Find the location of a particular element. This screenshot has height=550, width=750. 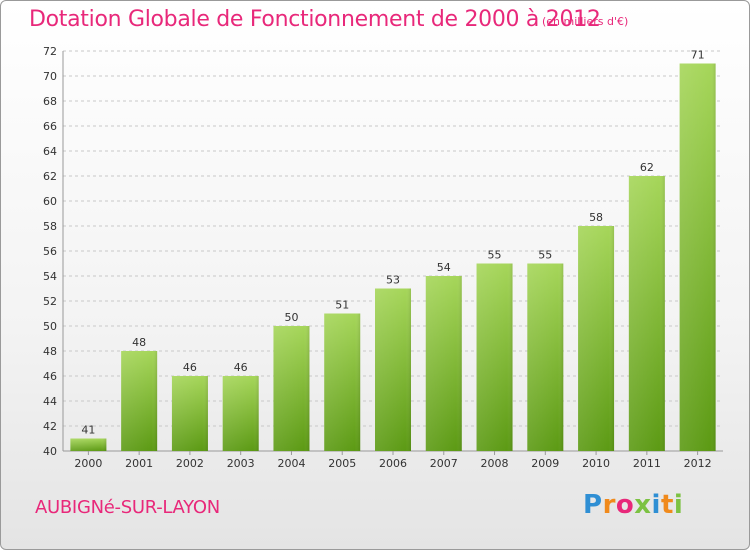

y-tick-label: 44 is located at coordinates (50, 401).